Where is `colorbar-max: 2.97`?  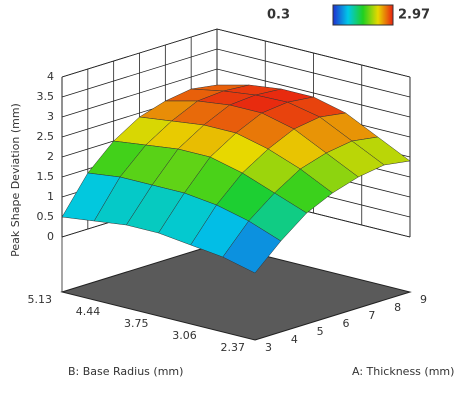 colorbar-max: 2.97 is located at coordinates (414, 15).